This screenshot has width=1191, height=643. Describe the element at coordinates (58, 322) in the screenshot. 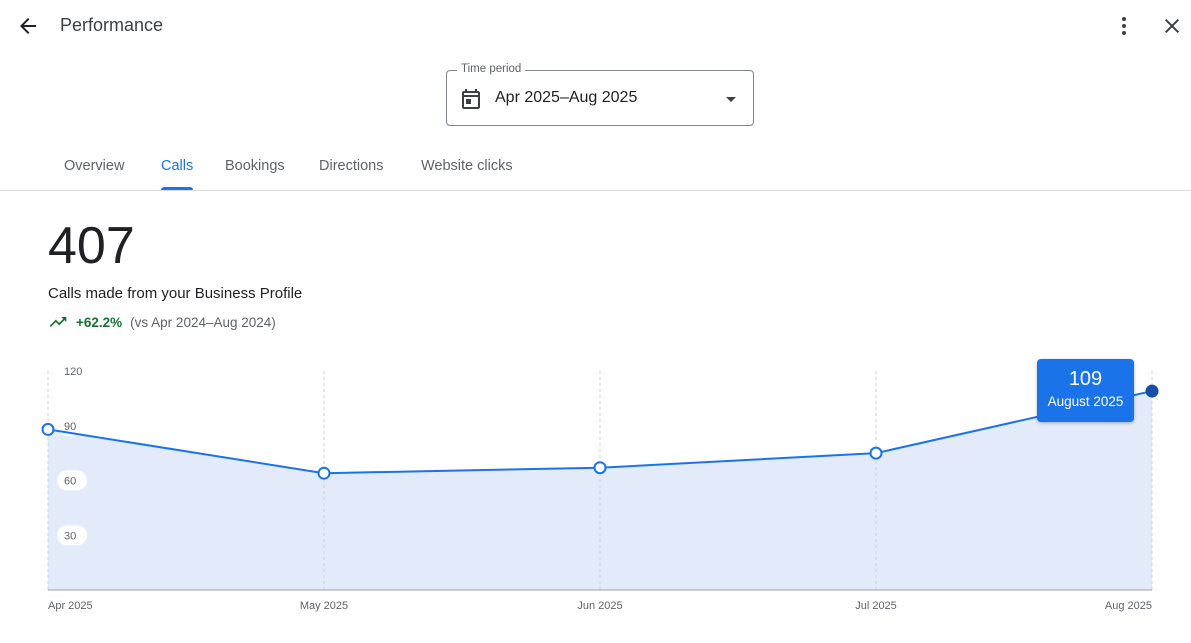

I see `trending-up-icon` at that location.